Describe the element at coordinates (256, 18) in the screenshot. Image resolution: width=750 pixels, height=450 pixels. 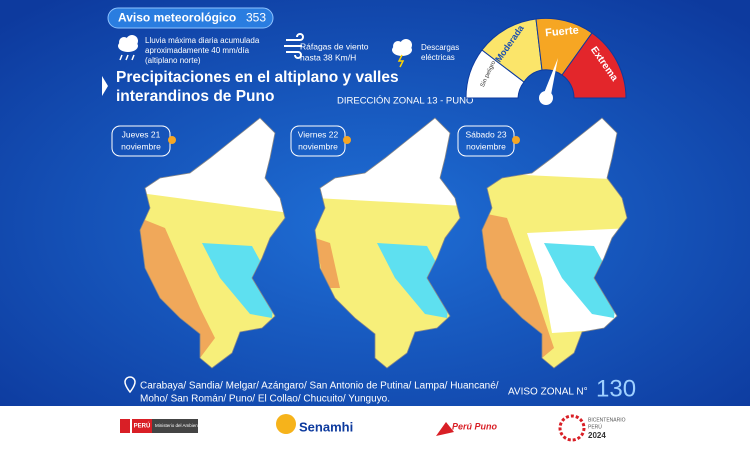
I see `notice-number: 353` at that location.